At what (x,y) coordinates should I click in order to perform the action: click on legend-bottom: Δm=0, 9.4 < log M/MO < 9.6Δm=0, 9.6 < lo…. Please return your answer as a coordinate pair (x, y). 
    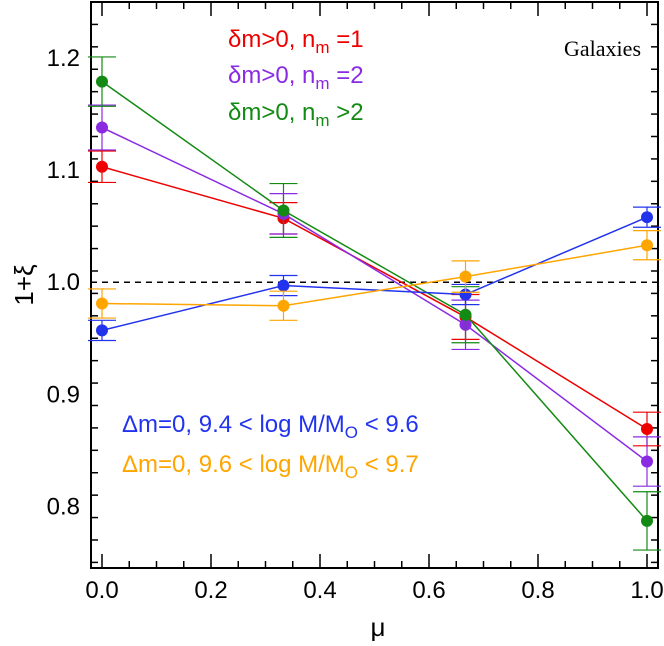
    Looking at the image, I should click on (270, 446).